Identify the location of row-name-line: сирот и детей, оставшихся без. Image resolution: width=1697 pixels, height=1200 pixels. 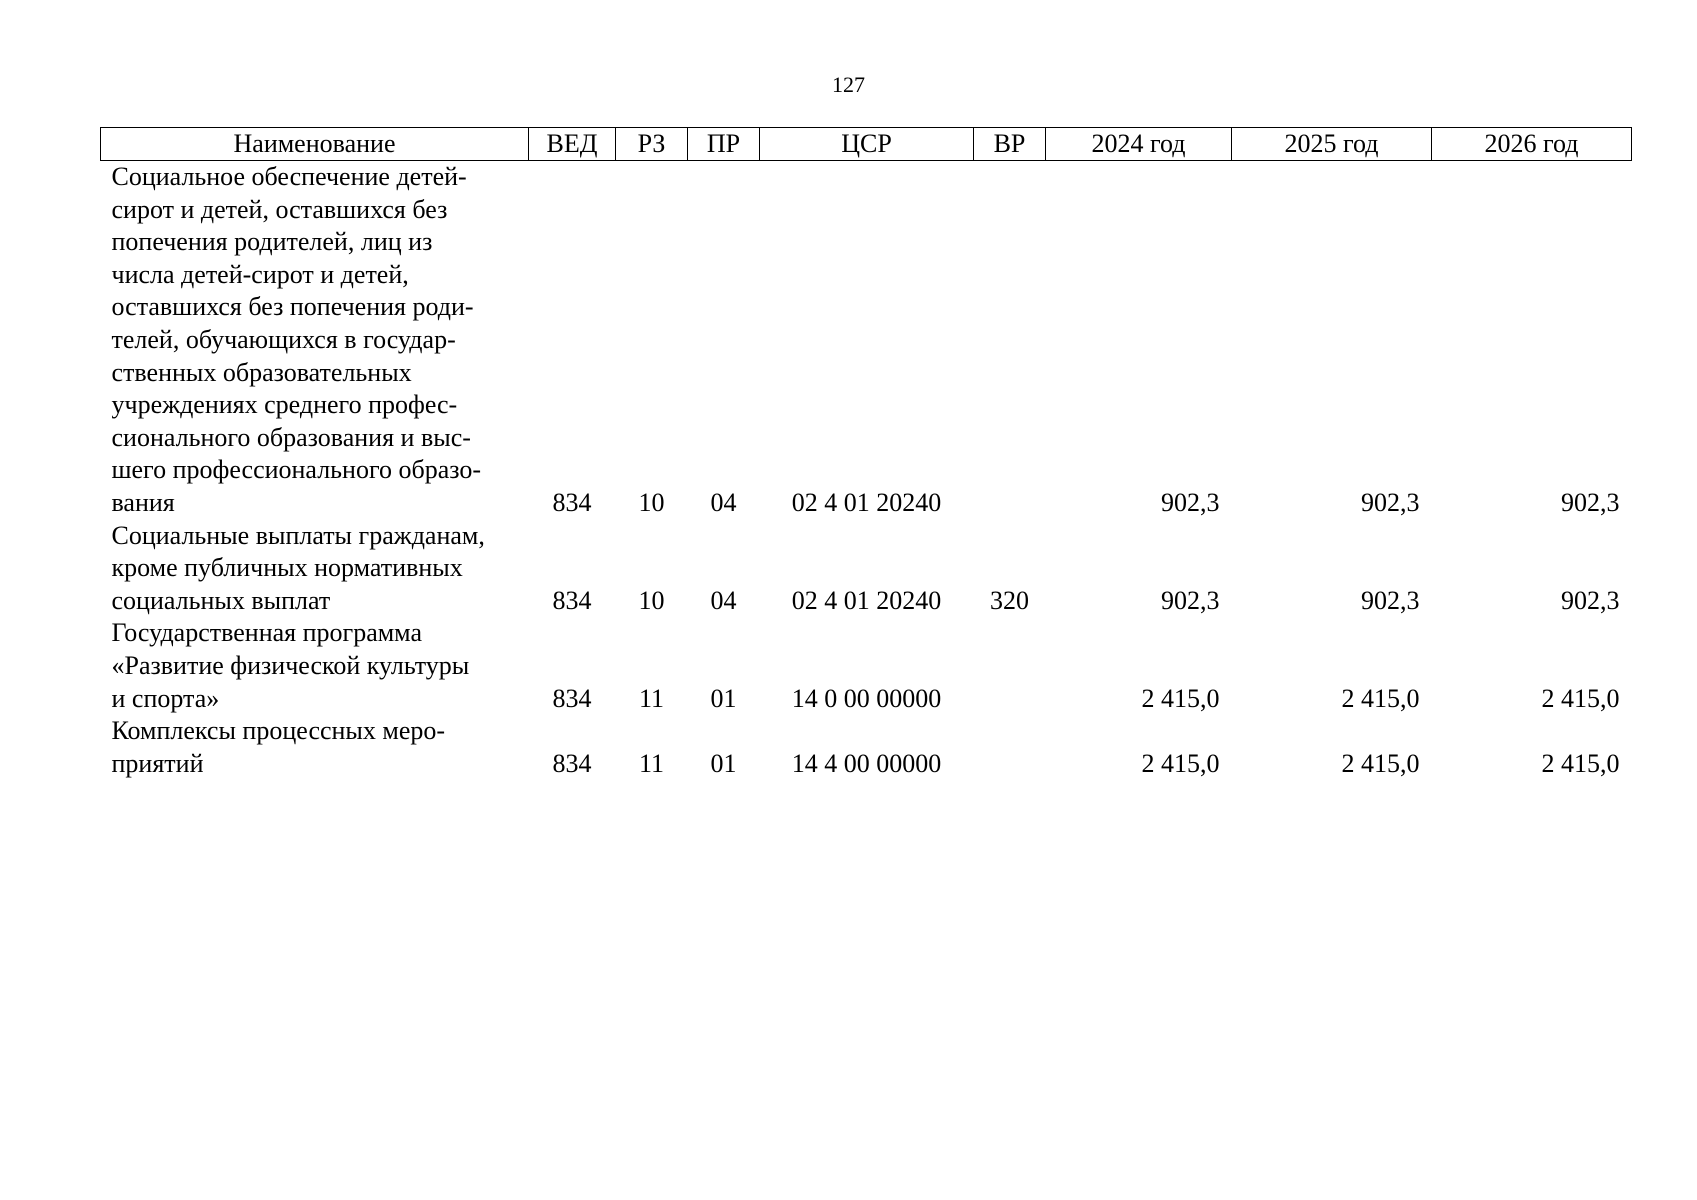
(279, 209).